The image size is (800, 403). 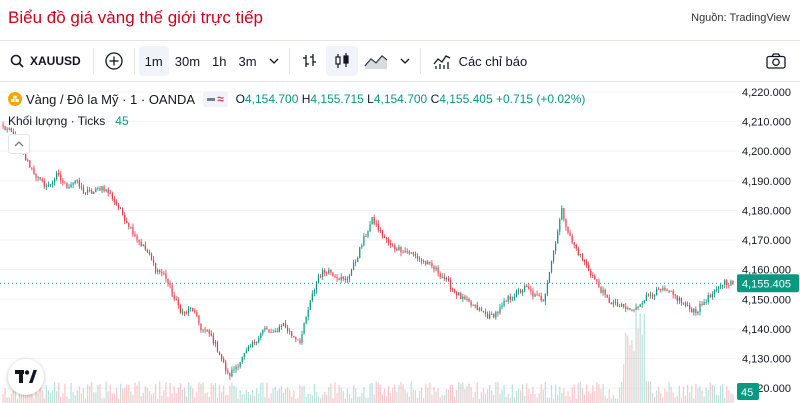 I want to click on tradingview-logo, so click(x=26, y=377).